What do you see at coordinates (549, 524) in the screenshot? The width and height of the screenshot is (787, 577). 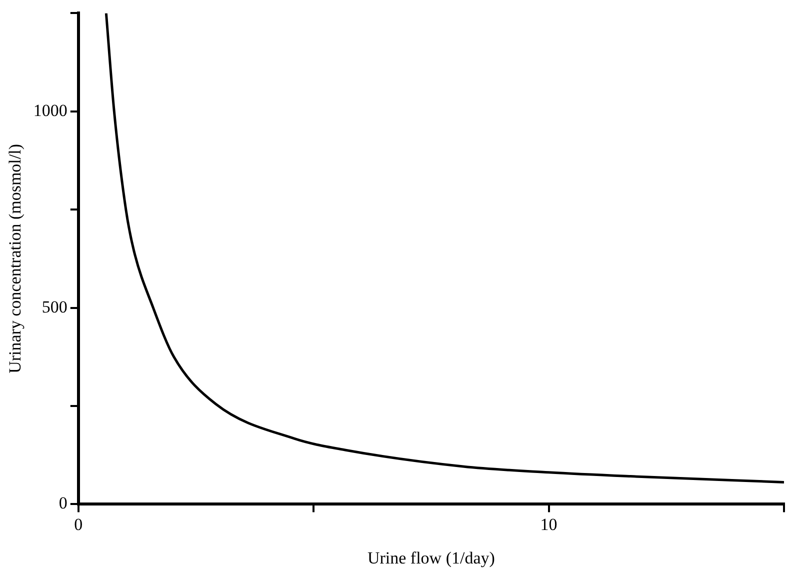 I see `x-tick-label: 10` at bounding box center [549, 524].